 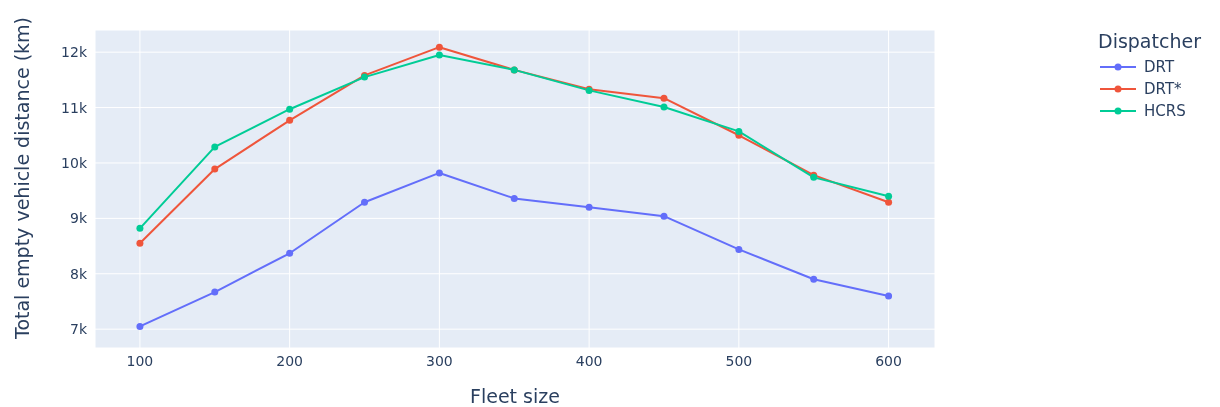 What do you see at coordinates (439, 360) in the screenshot?
I see `x-tick-label: 300` at bounding box center [439, 360].